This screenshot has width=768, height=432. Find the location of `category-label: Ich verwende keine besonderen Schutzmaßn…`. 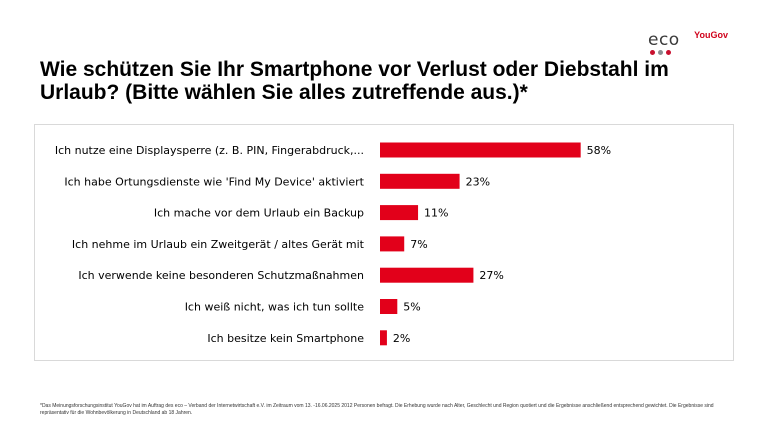

category-label: Ich verwende keine besonderen Schutzmaßn… is located at coordinates (221, 275).